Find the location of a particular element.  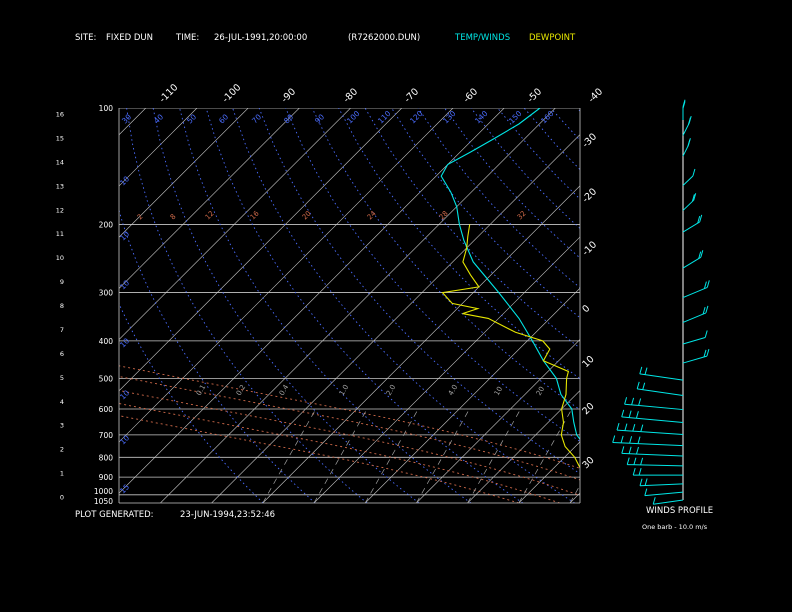

mixing-ratio-label: 0.2 is located at coordinates (241, 390).